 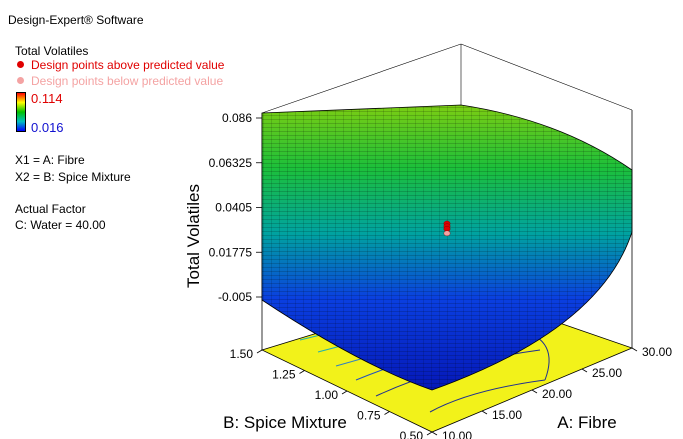 What do you see at coordinates (231, 163) in the screenshot?
I see `z-tick-label: 0.06325` at bounding box center [231, 163].